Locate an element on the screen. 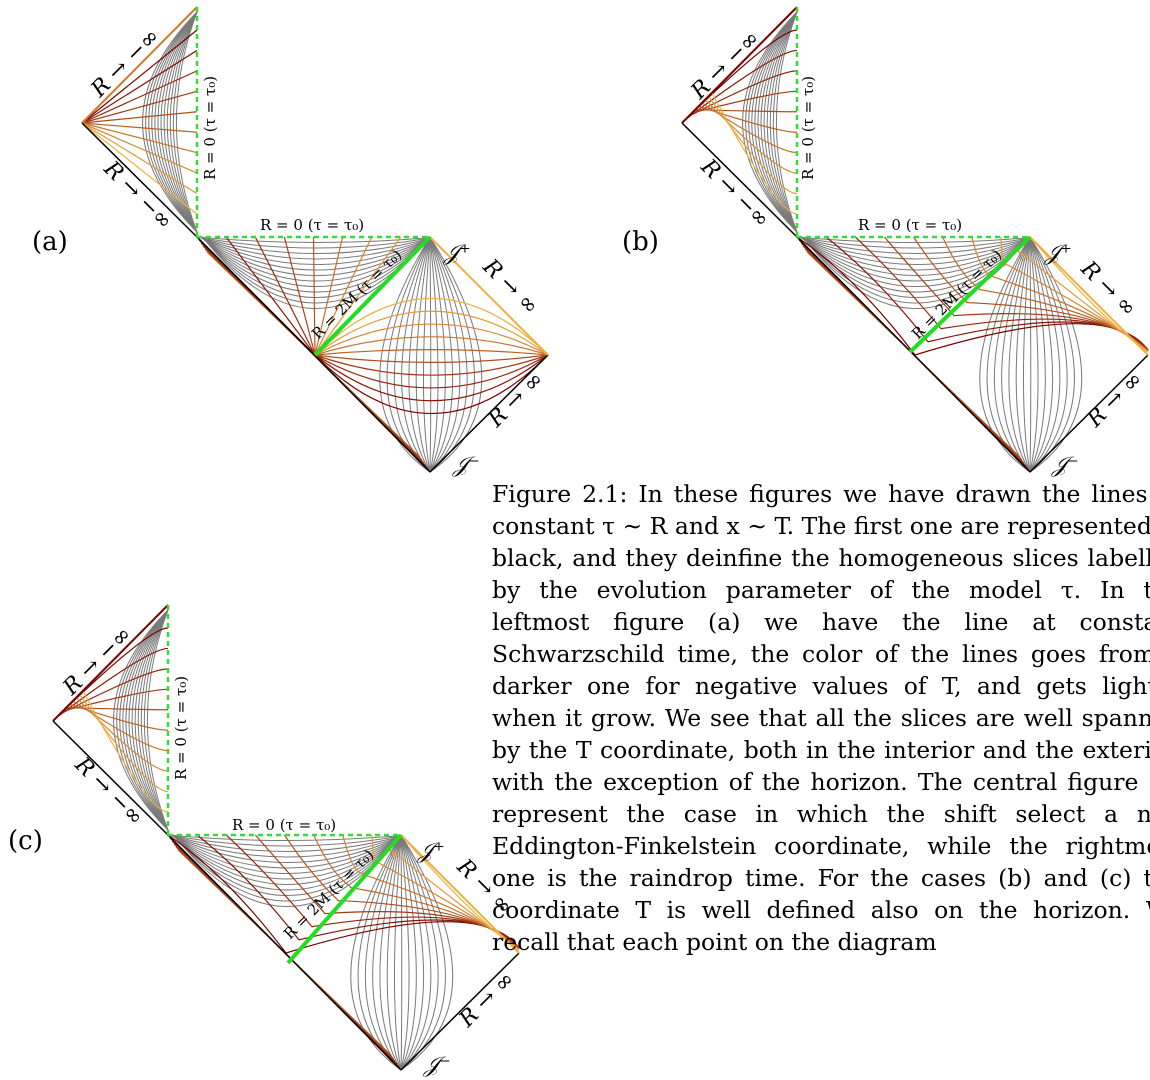  left-null-boundary-lower is located at coordinates (139, 180).